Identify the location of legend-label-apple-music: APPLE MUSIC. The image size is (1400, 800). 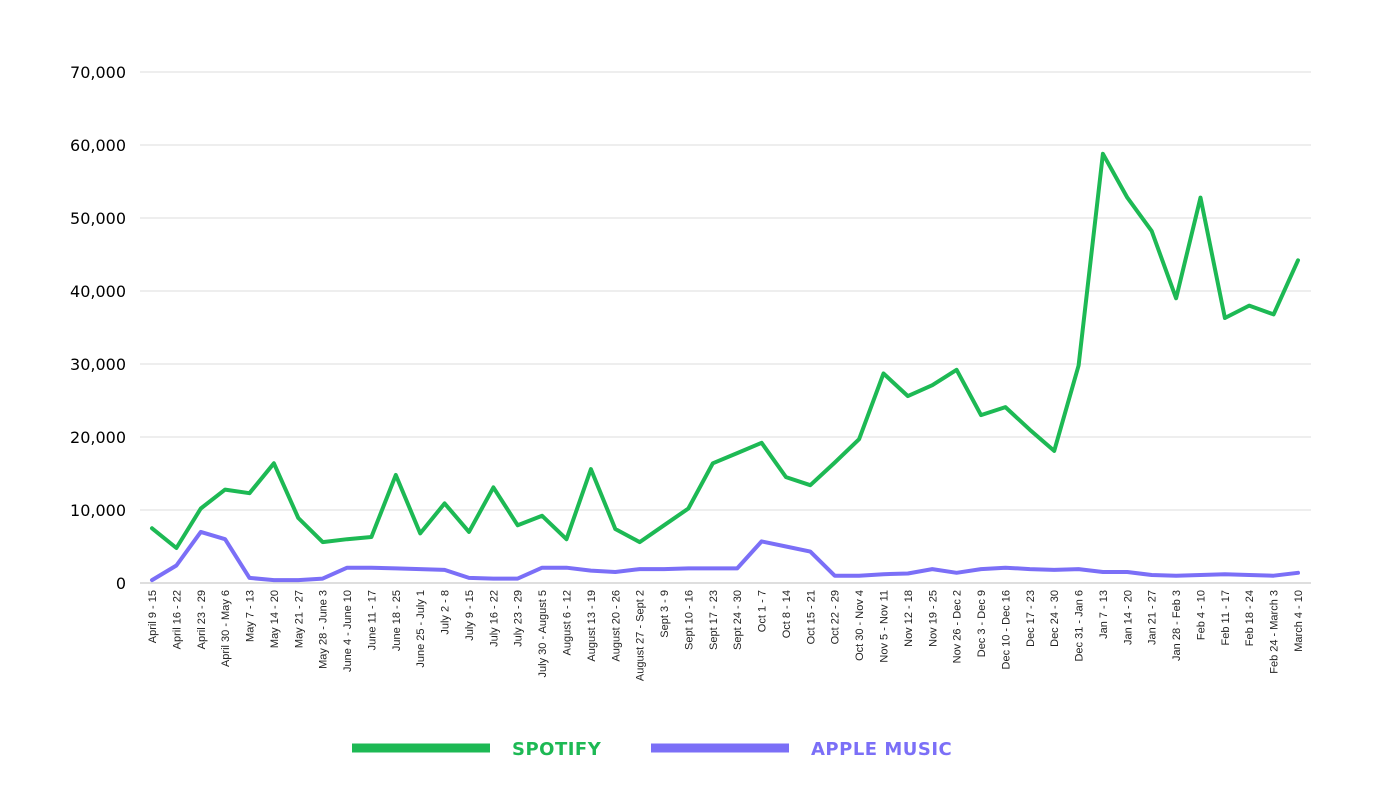
(881, 749).